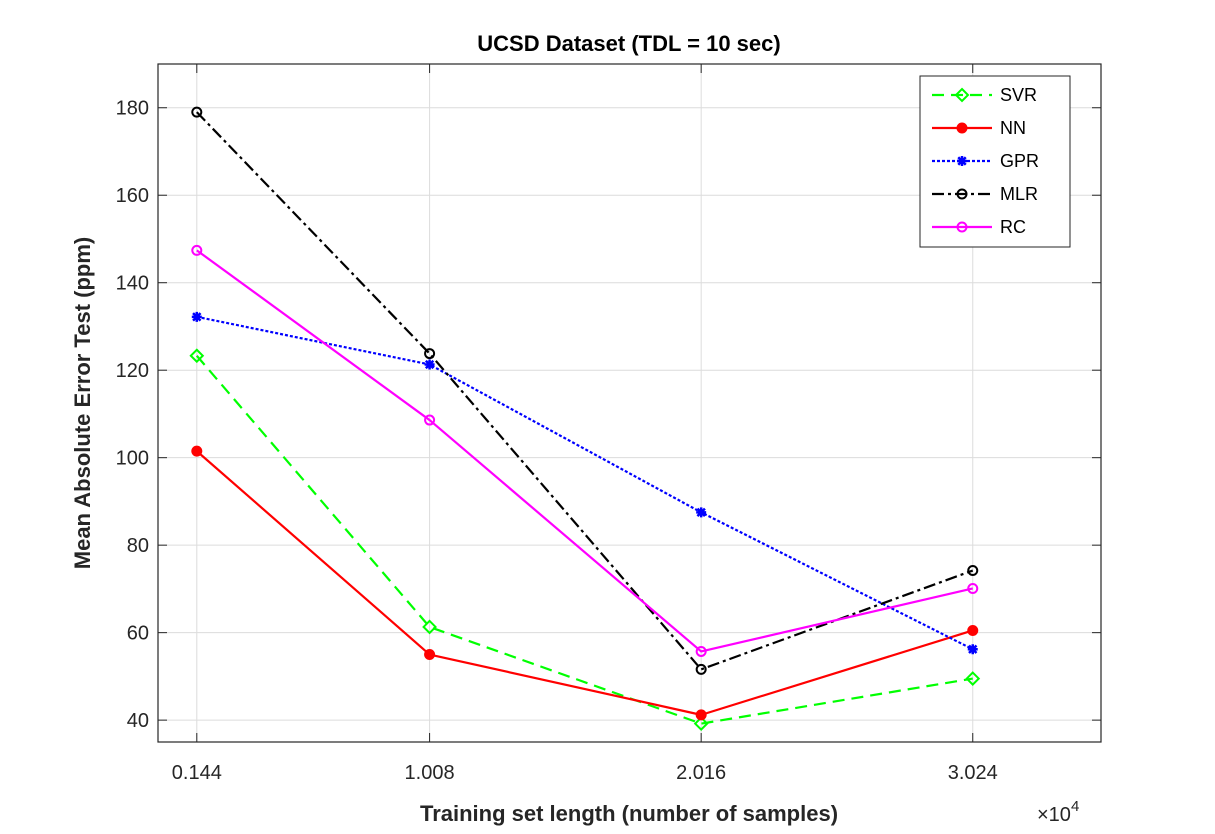  Describe the element at coordinates (132, 284) in the screenshot. I see `y-tick-label: 140` at that location.